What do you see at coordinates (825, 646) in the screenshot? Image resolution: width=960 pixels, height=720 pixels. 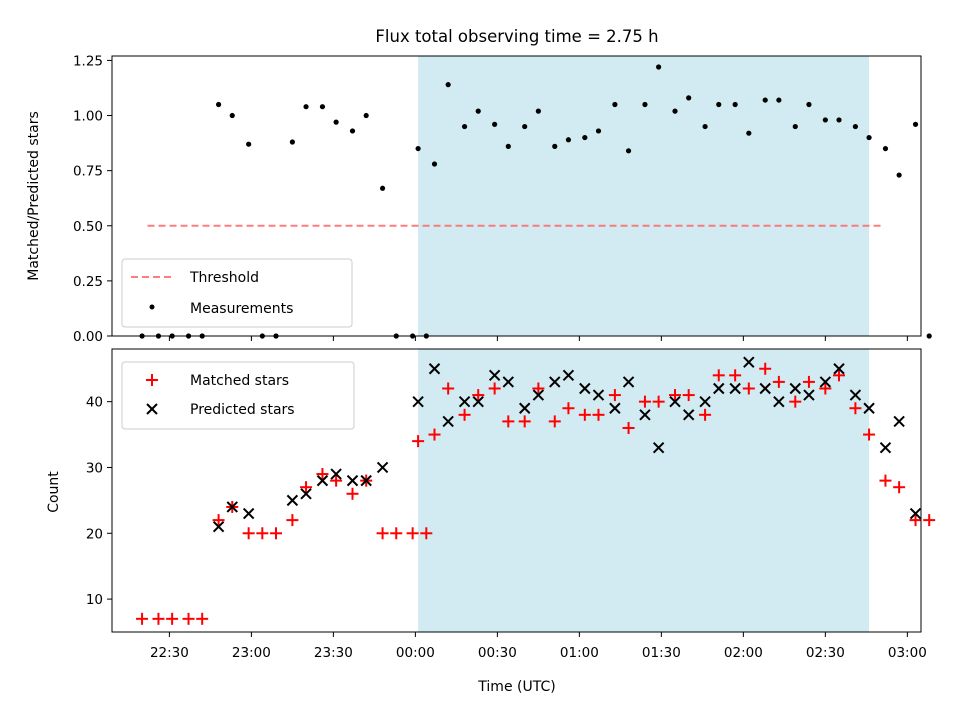 I see `bottom-x-tick: 02:30` at bounding box center [825, 646].